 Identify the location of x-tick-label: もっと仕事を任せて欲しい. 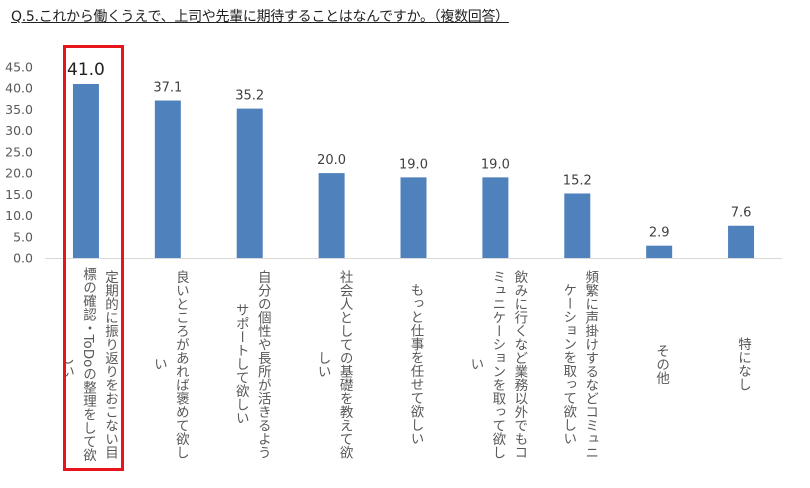
(415, 364).